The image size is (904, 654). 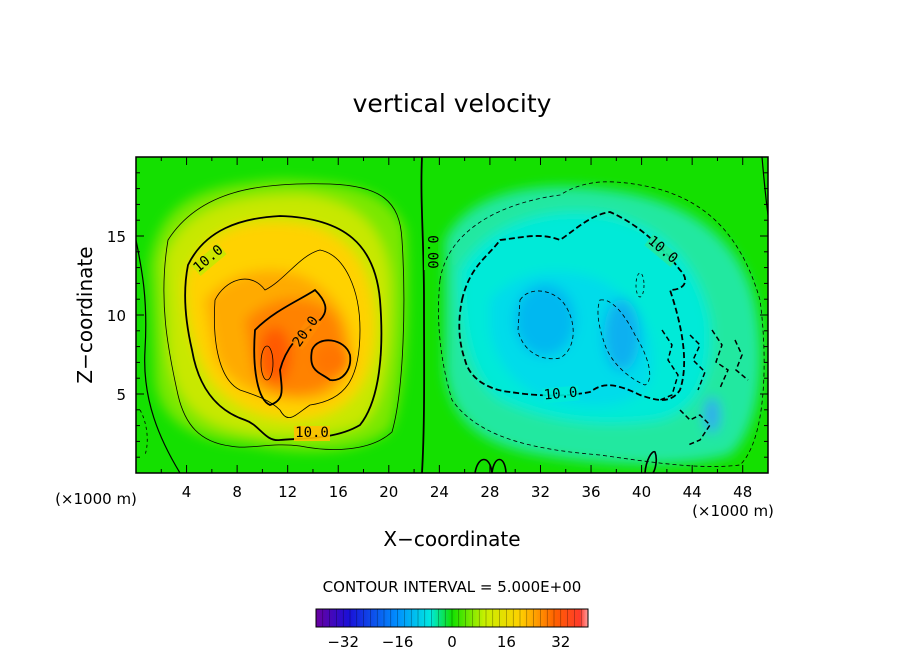 What do you see at coordinates (398, 642) in the screenshot?
I see `colorbar-tick-label: −16` at bounding box center [398, 642].